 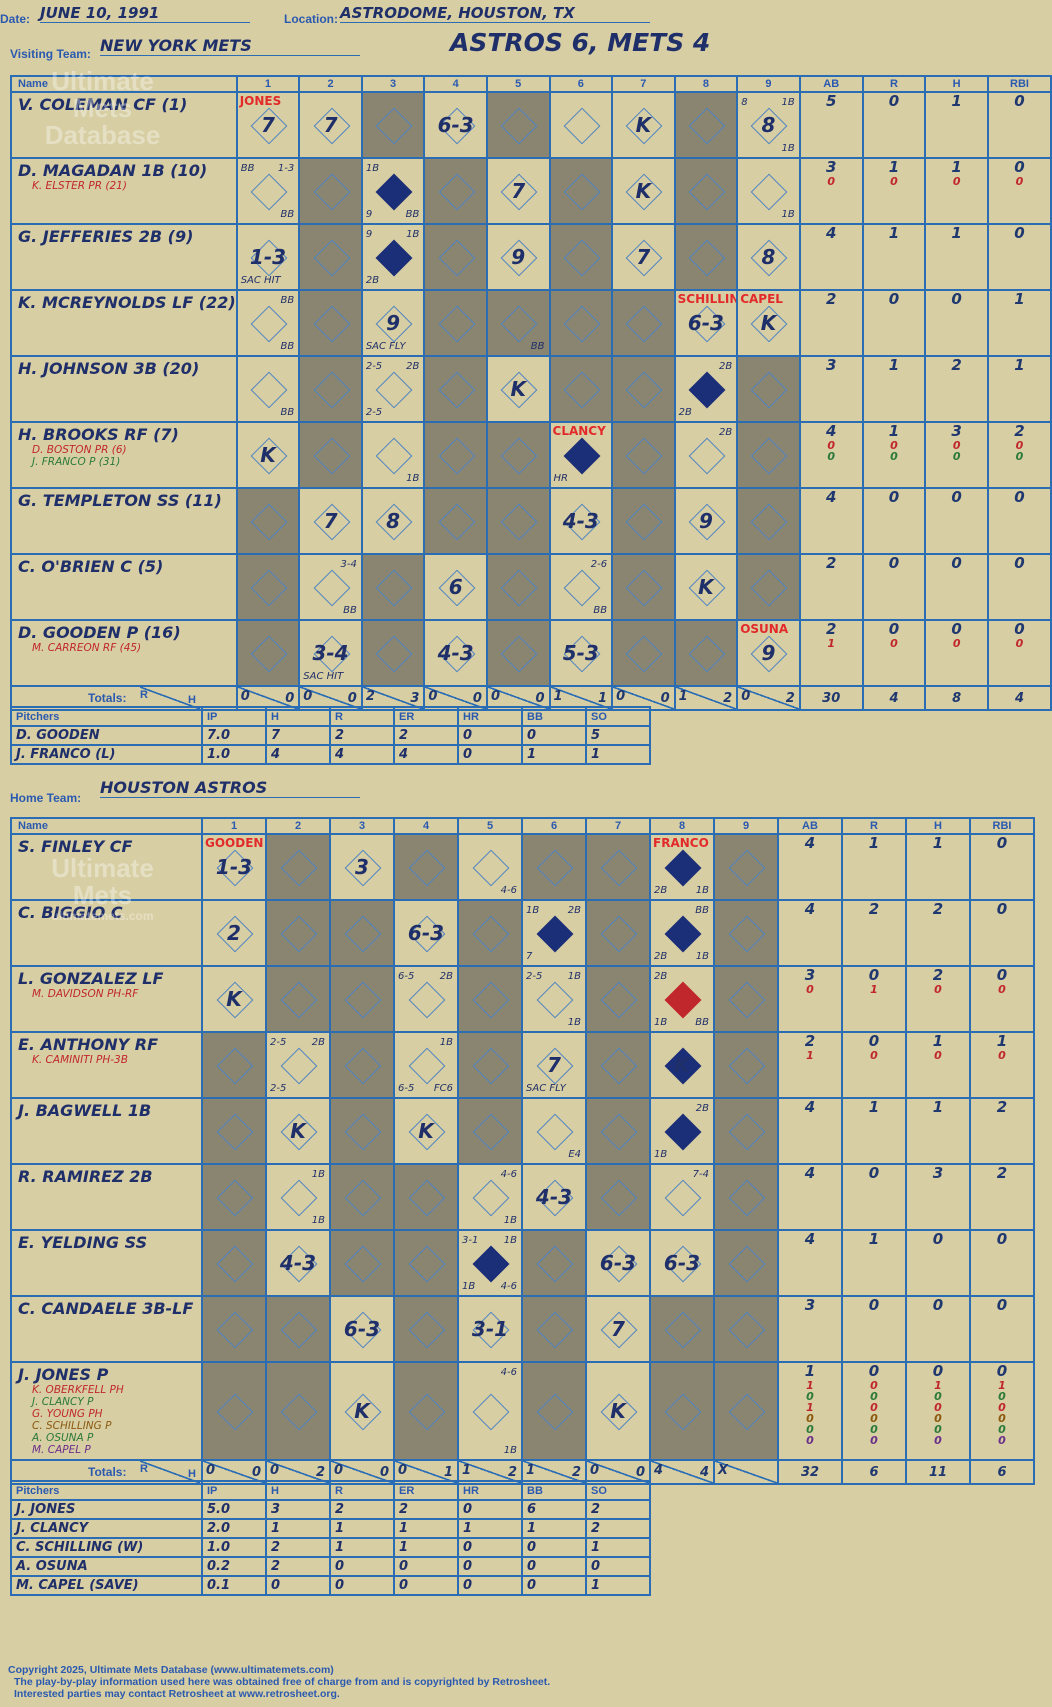 What do you see at coordinates (810, 1472) in the screenshot?
I see `total-ab: 32` at bounding box center [810, 1472].